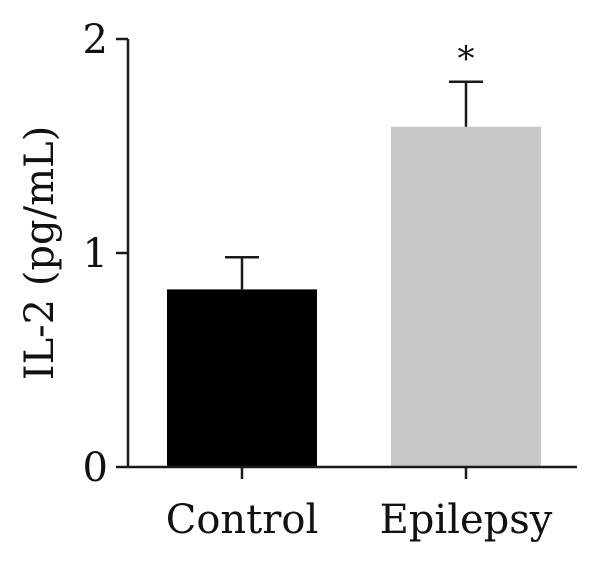 This screenshot has width=600, height=562. What do you see at coordinates (242, 378) in the screenshot?
I see `bar-control` at bounding box center [242, 378].